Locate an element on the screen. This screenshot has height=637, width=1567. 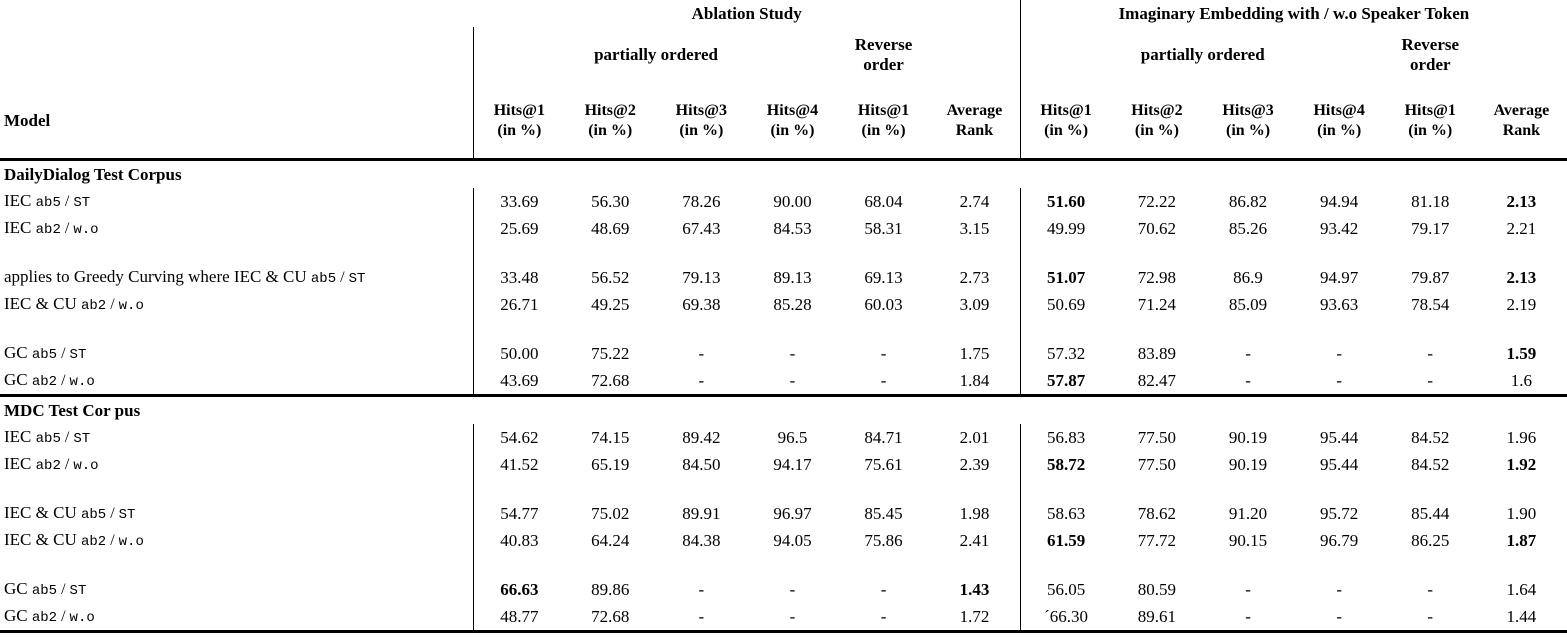
value-cell: 54.77 is located at coordinates (519, 513).